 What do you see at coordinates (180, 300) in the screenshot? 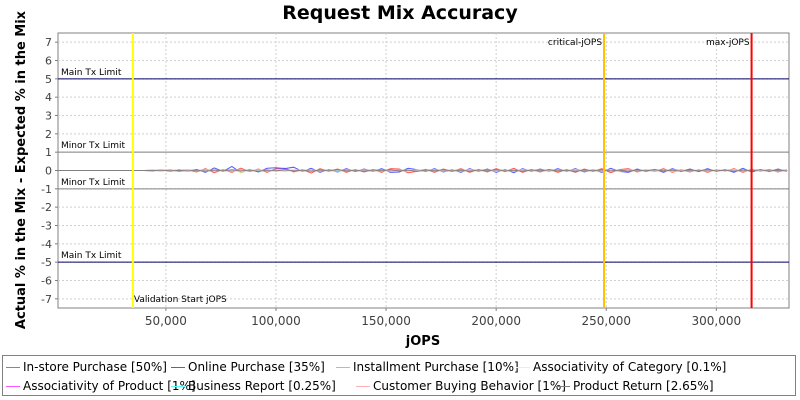
I see `vertical-marker-label: Validation Start jOPS` at bounding box center [180, 300].